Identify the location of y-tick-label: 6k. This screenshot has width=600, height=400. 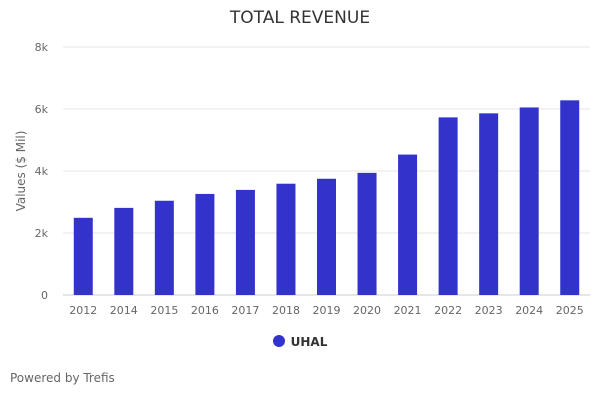
(42, 109).